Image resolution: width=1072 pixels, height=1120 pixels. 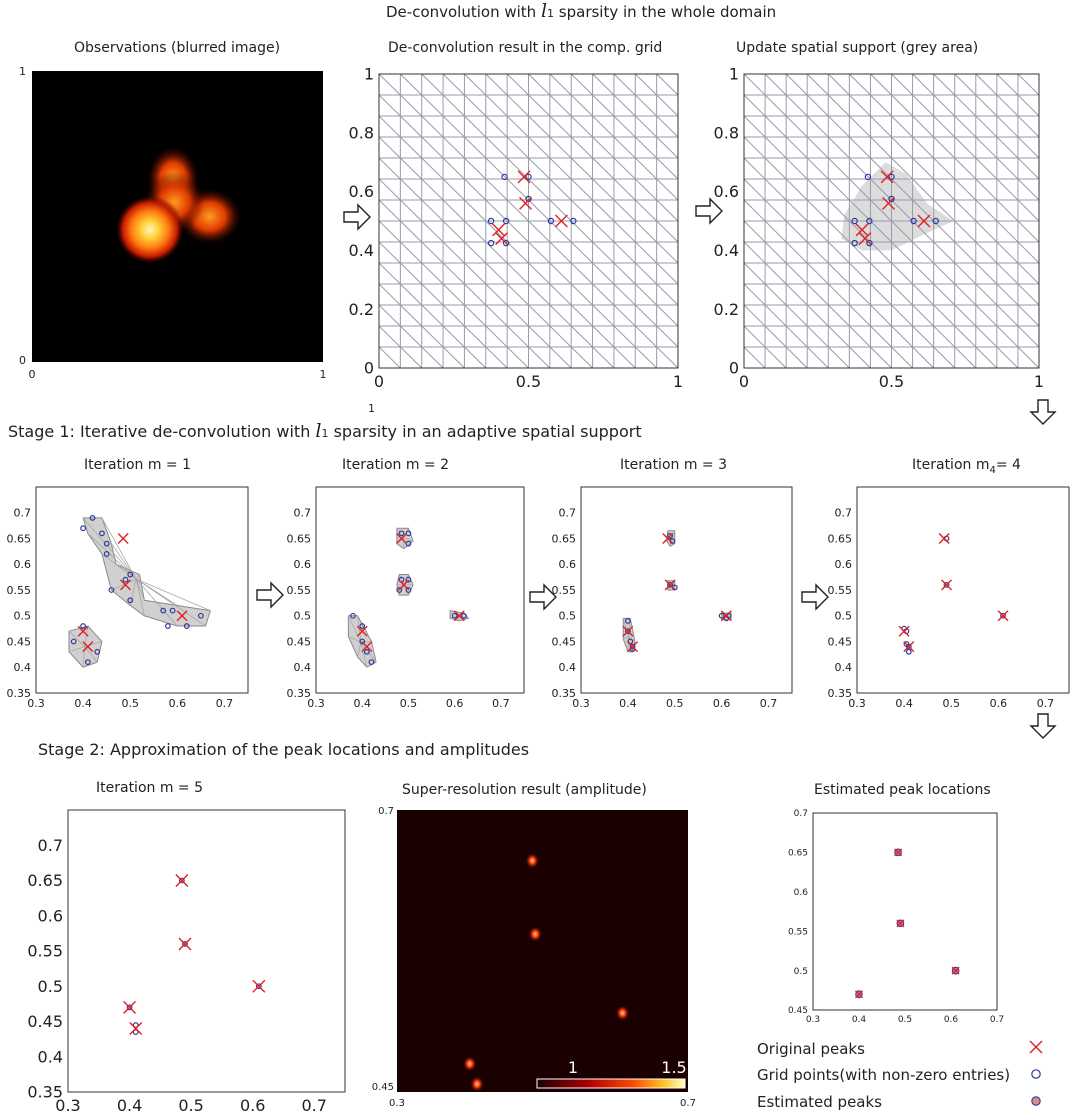 I want to click on support-frame, so click(x=891, y=221).